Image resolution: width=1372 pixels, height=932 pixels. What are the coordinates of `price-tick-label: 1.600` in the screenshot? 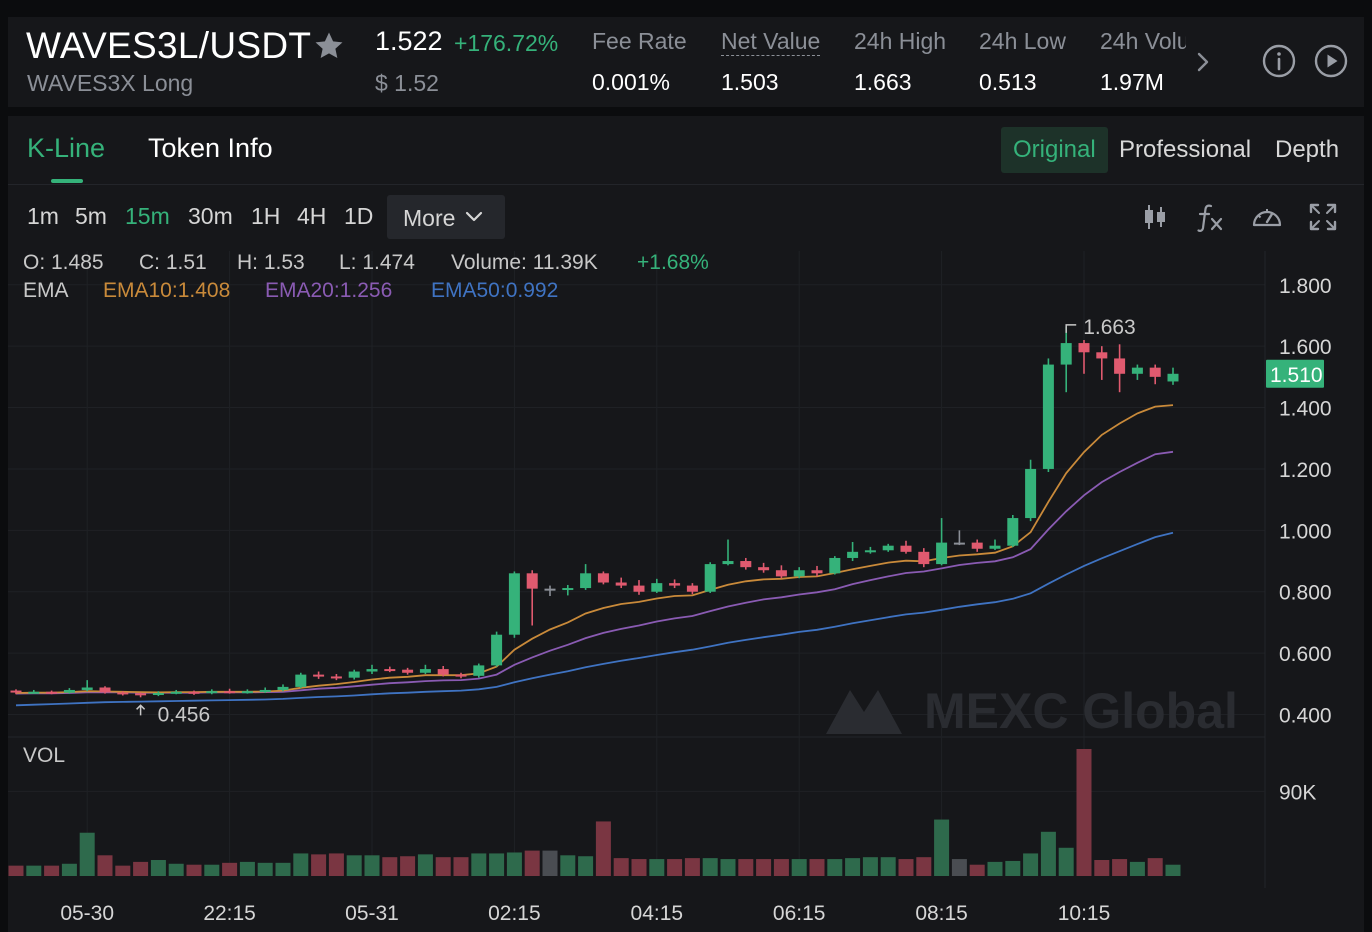 It's located at (1305, 347).